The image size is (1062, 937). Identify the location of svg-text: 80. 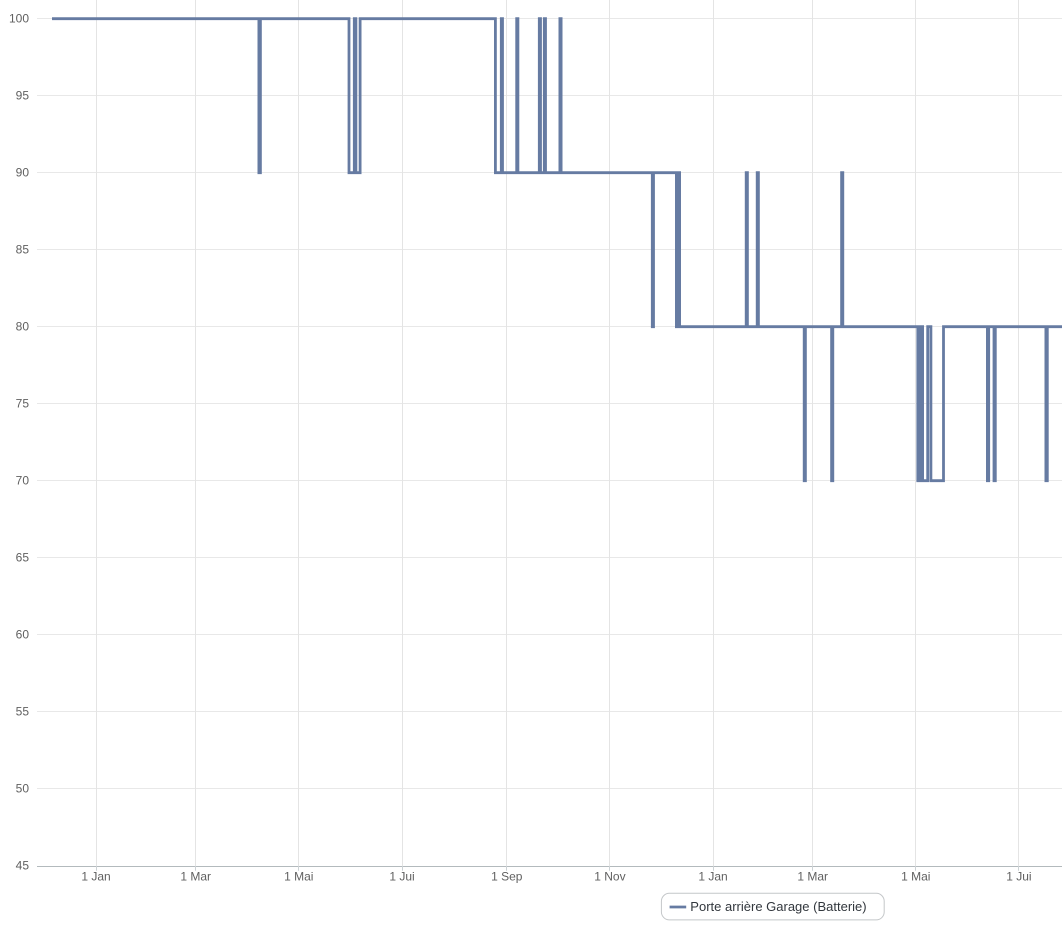
(23, 326).